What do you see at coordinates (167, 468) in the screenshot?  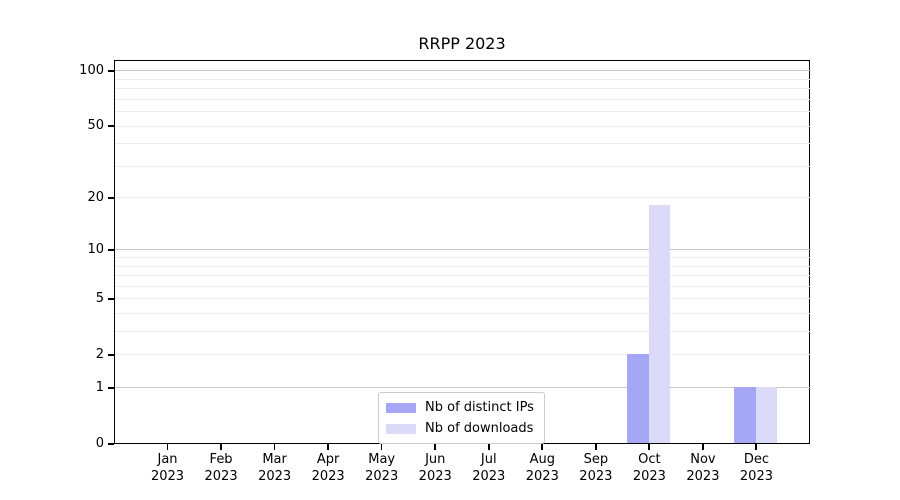 I see `x-axis-tick-label: Jan 2023` at bounding box center [167, 468].